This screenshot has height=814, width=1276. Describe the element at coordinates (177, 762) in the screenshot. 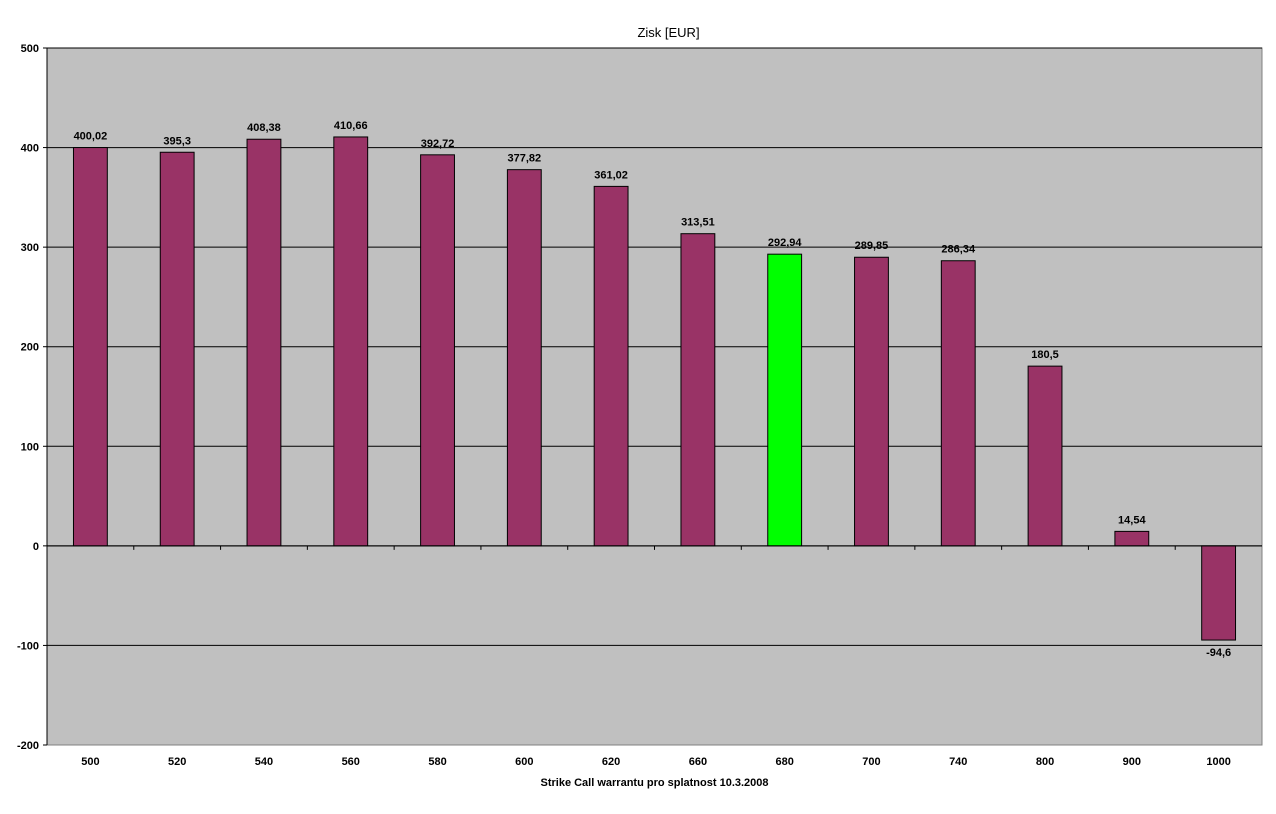

I see `x-tick-label: 520` at that location.